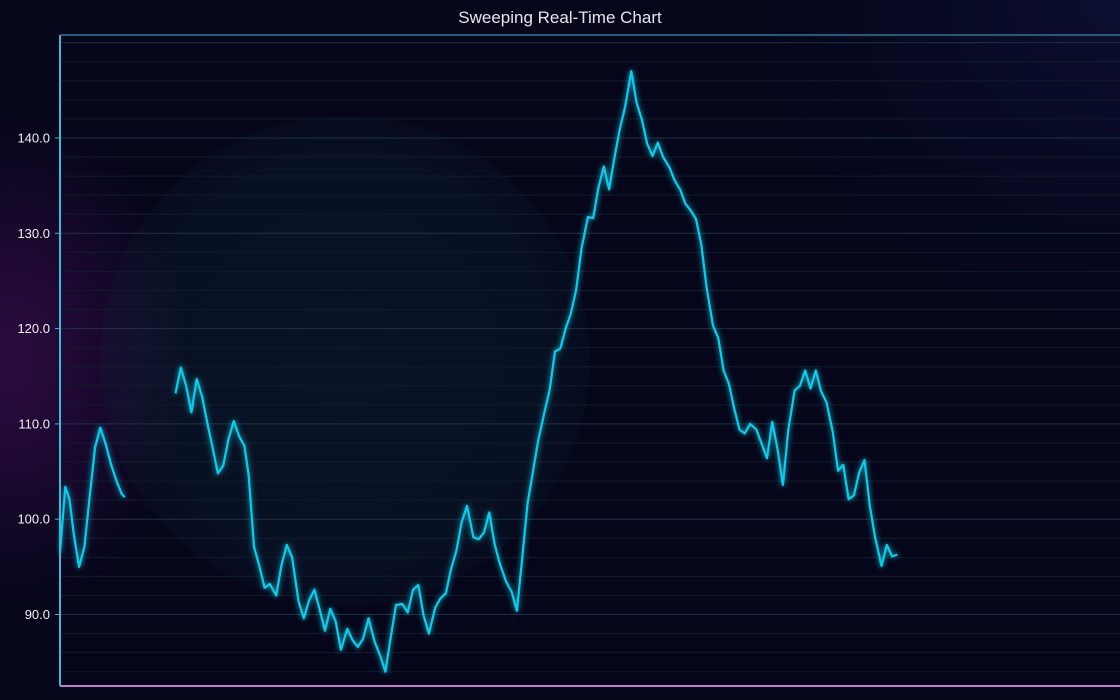  What do you see at coordinates (33, 328) in the screenshot?
I see `y-tick-label: 120.0` at bounding box center [33, 328].